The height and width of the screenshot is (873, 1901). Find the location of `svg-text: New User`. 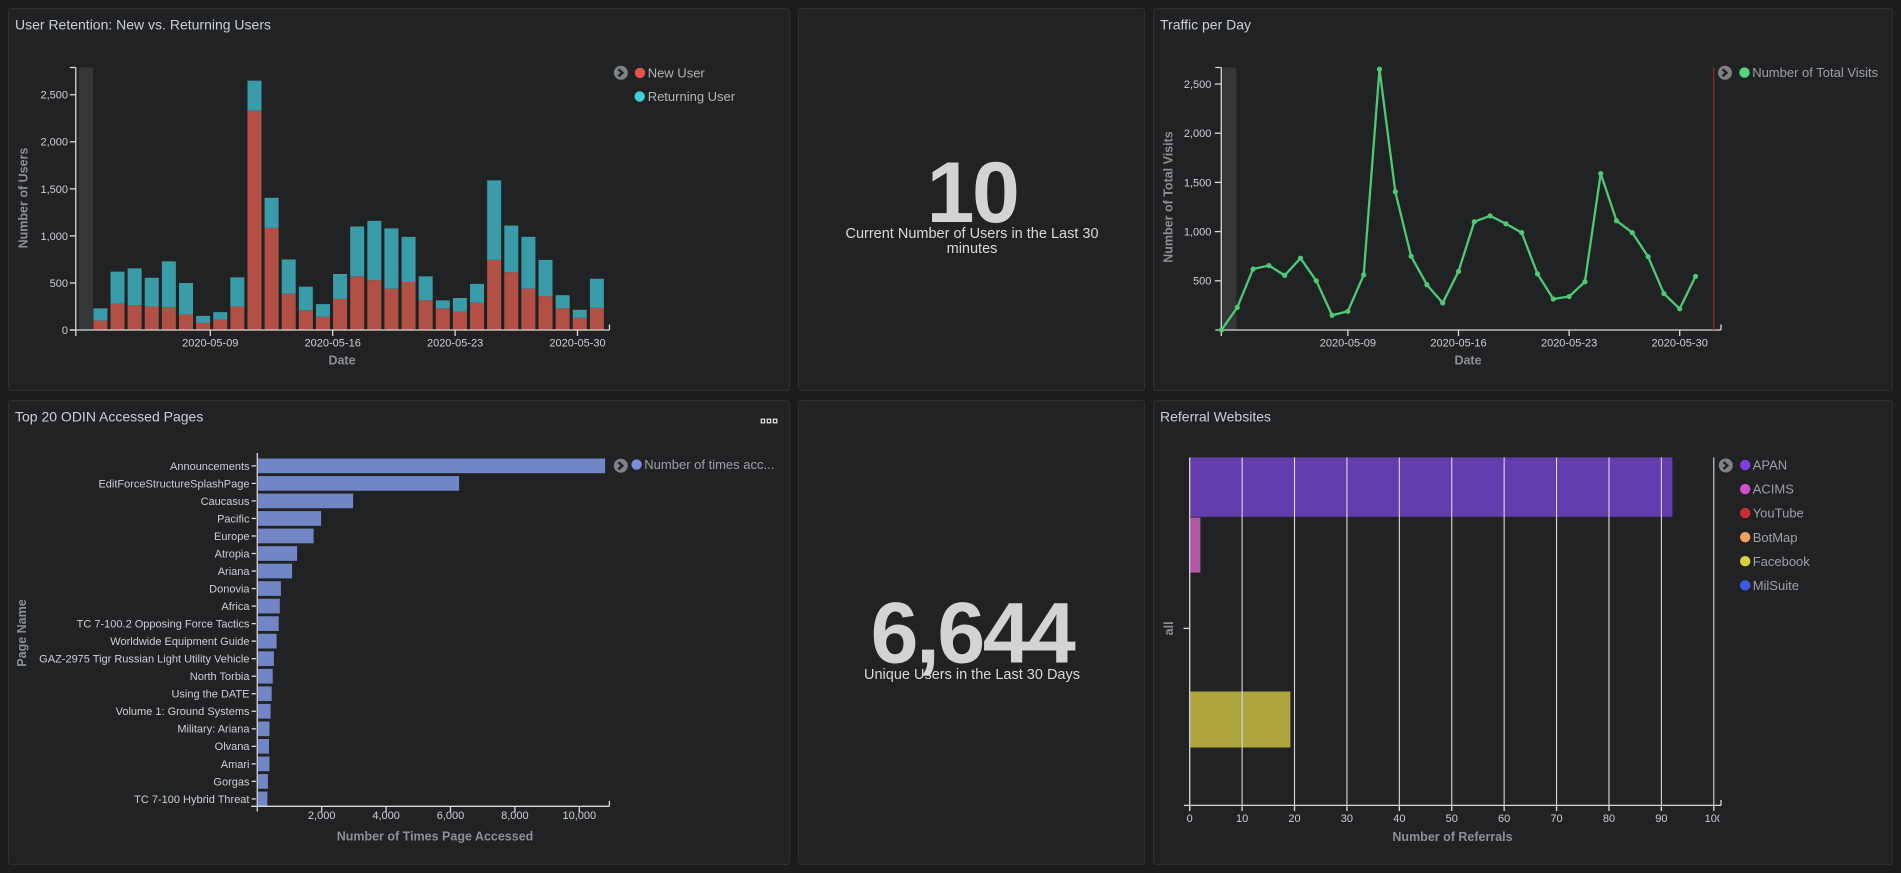

svg-text: New User is located at coordinates (677, 72).